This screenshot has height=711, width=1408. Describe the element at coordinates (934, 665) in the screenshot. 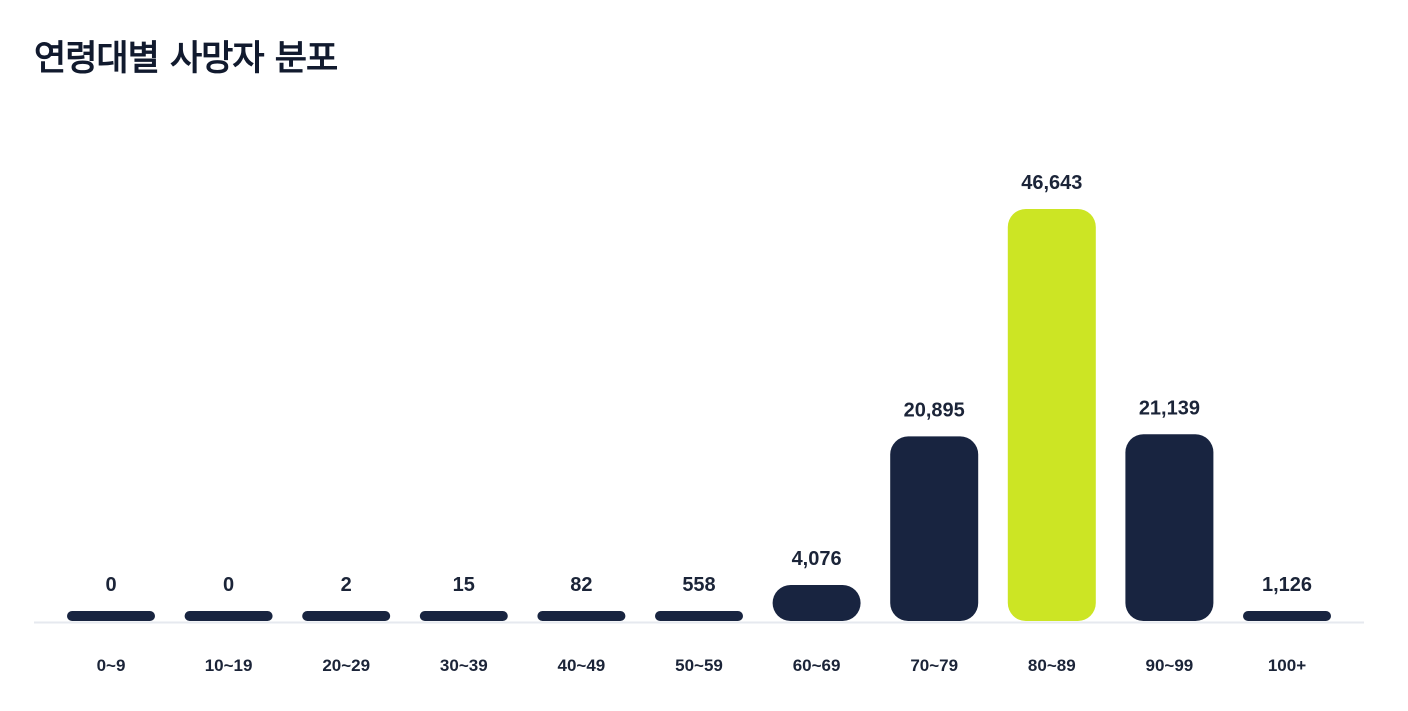

I see `category-label: 70~79` at that location.